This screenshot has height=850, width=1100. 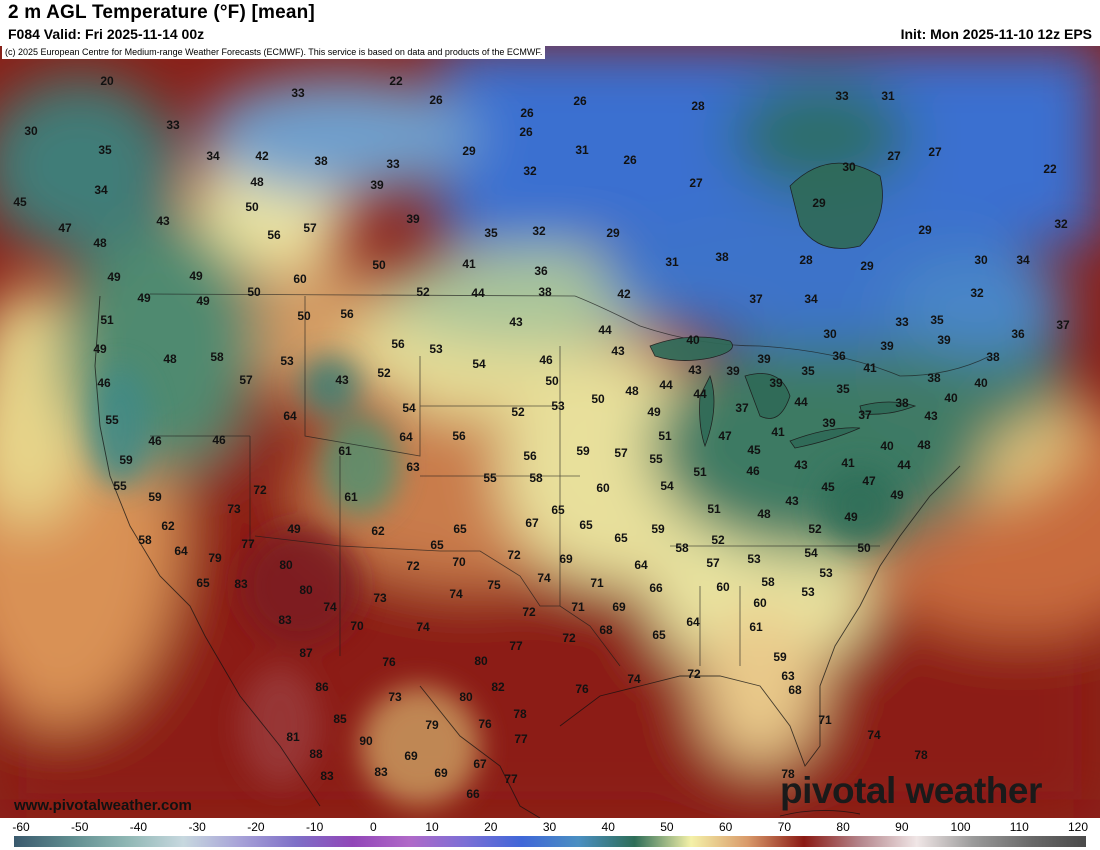 I want to click on temperature-value: 75, so click(x=494, y=585).